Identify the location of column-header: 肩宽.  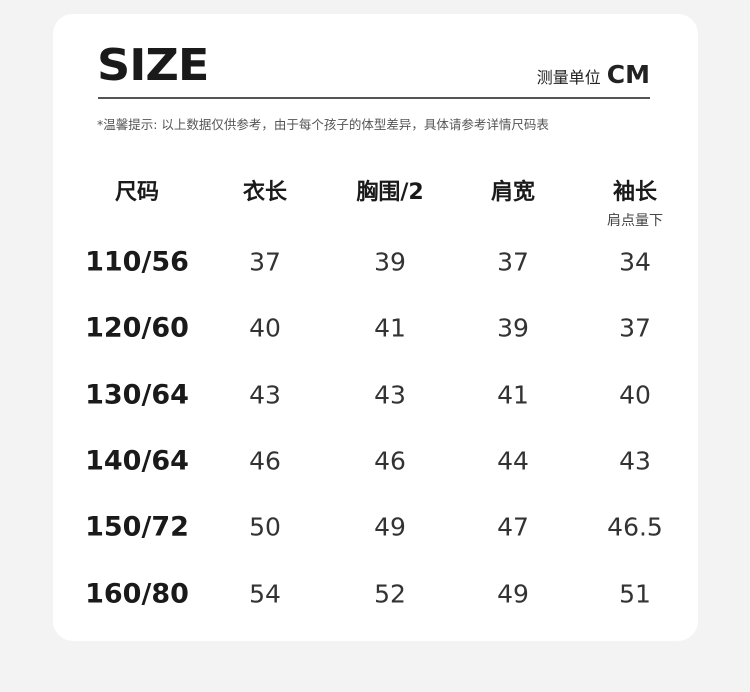
(513, 192).